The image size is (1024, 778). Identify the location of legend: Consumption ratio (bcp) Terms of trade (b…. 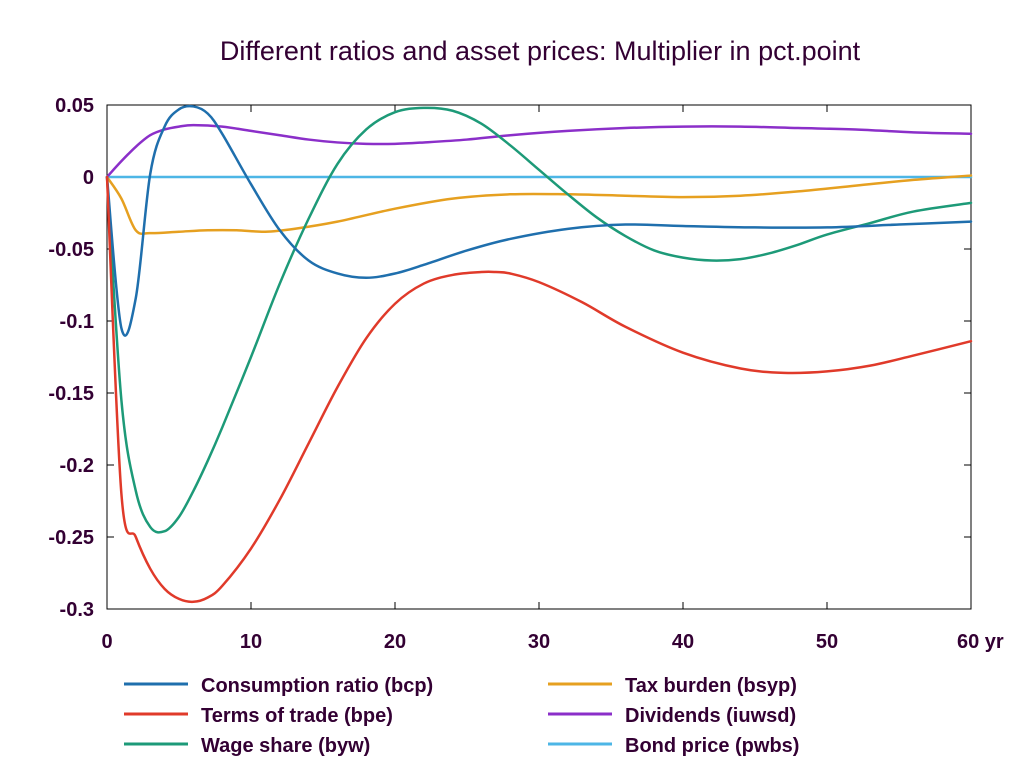
(461, 716).